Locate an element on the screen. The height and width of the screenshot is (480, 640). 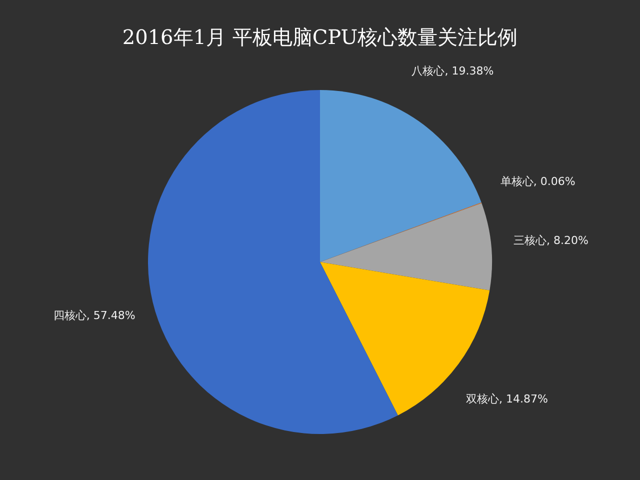
slice-label: 双核心, 14.87% is located at coordinates (507, 399).